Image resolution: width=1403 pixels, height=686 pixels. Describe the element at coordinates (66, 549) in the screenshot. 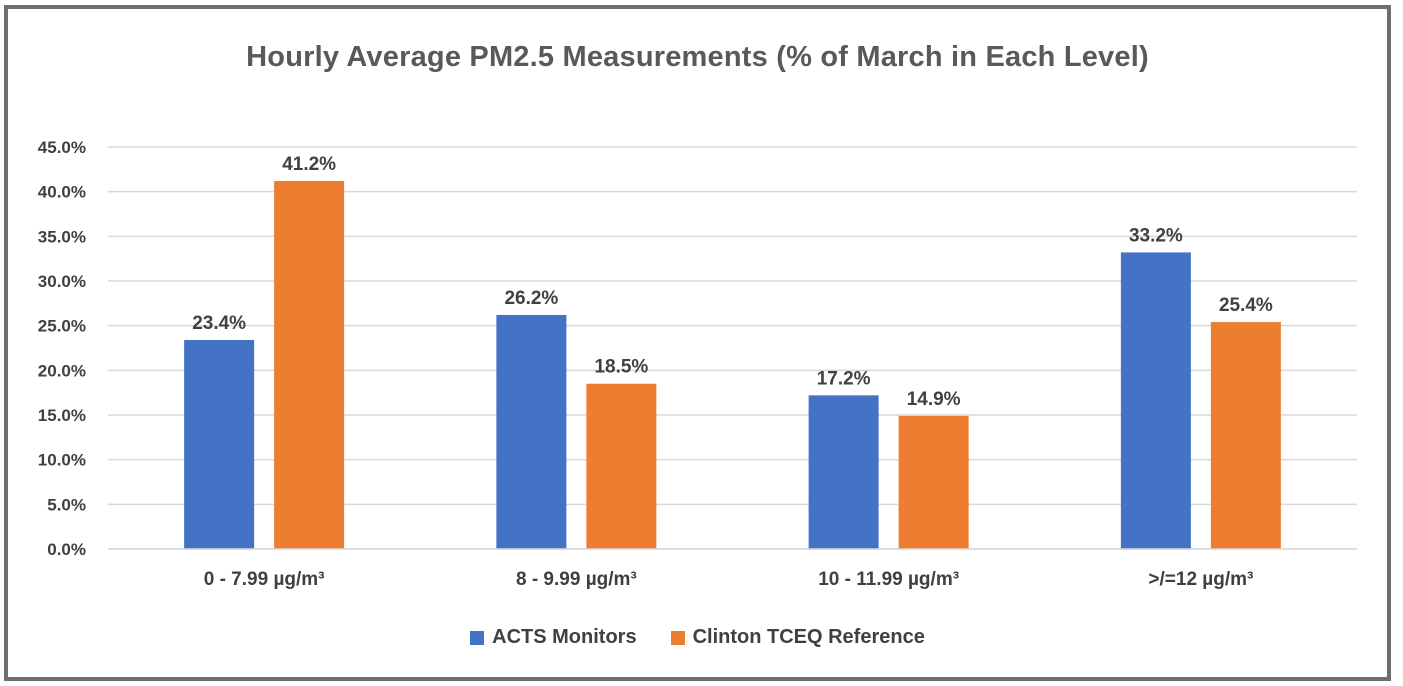

I see `y-tick-label: 0.0%` at that location.